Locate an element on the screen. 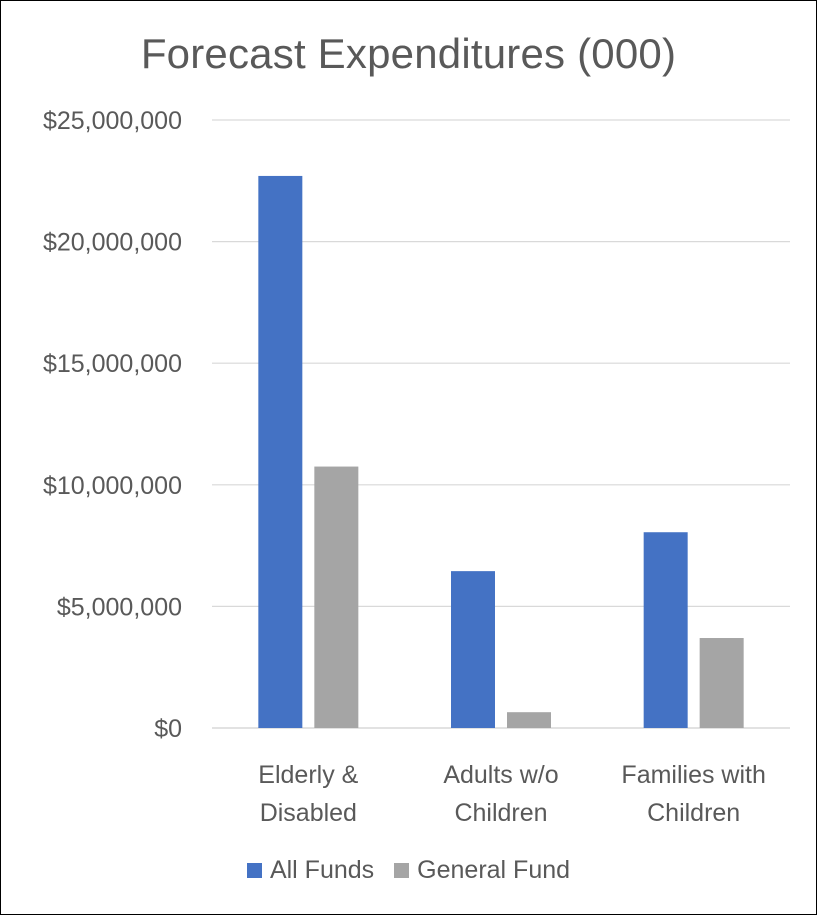 The width and height of the screenshot is (817, 915). legend: All Funds General Fund is located at coordinates (408, 870).